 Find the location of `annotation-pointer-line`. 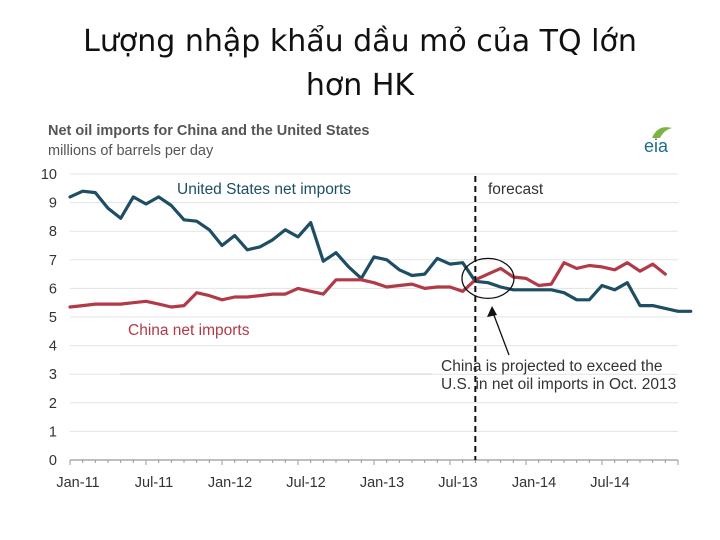

annotation-pointer-line is located at coordinates (500, 332).